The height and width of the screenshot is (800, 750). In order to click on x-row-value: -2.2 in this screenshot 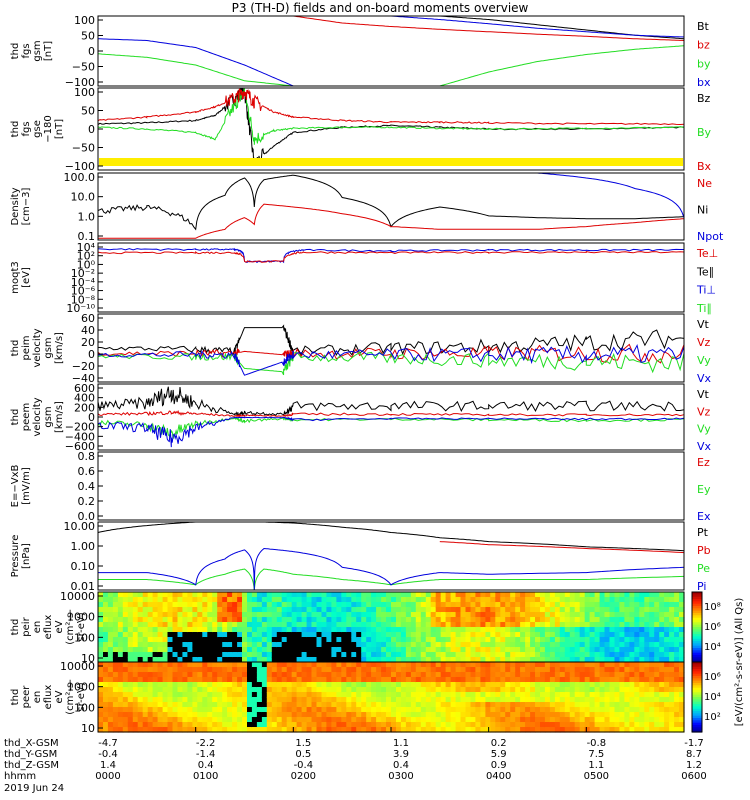, I will do `click(206, 743)`.